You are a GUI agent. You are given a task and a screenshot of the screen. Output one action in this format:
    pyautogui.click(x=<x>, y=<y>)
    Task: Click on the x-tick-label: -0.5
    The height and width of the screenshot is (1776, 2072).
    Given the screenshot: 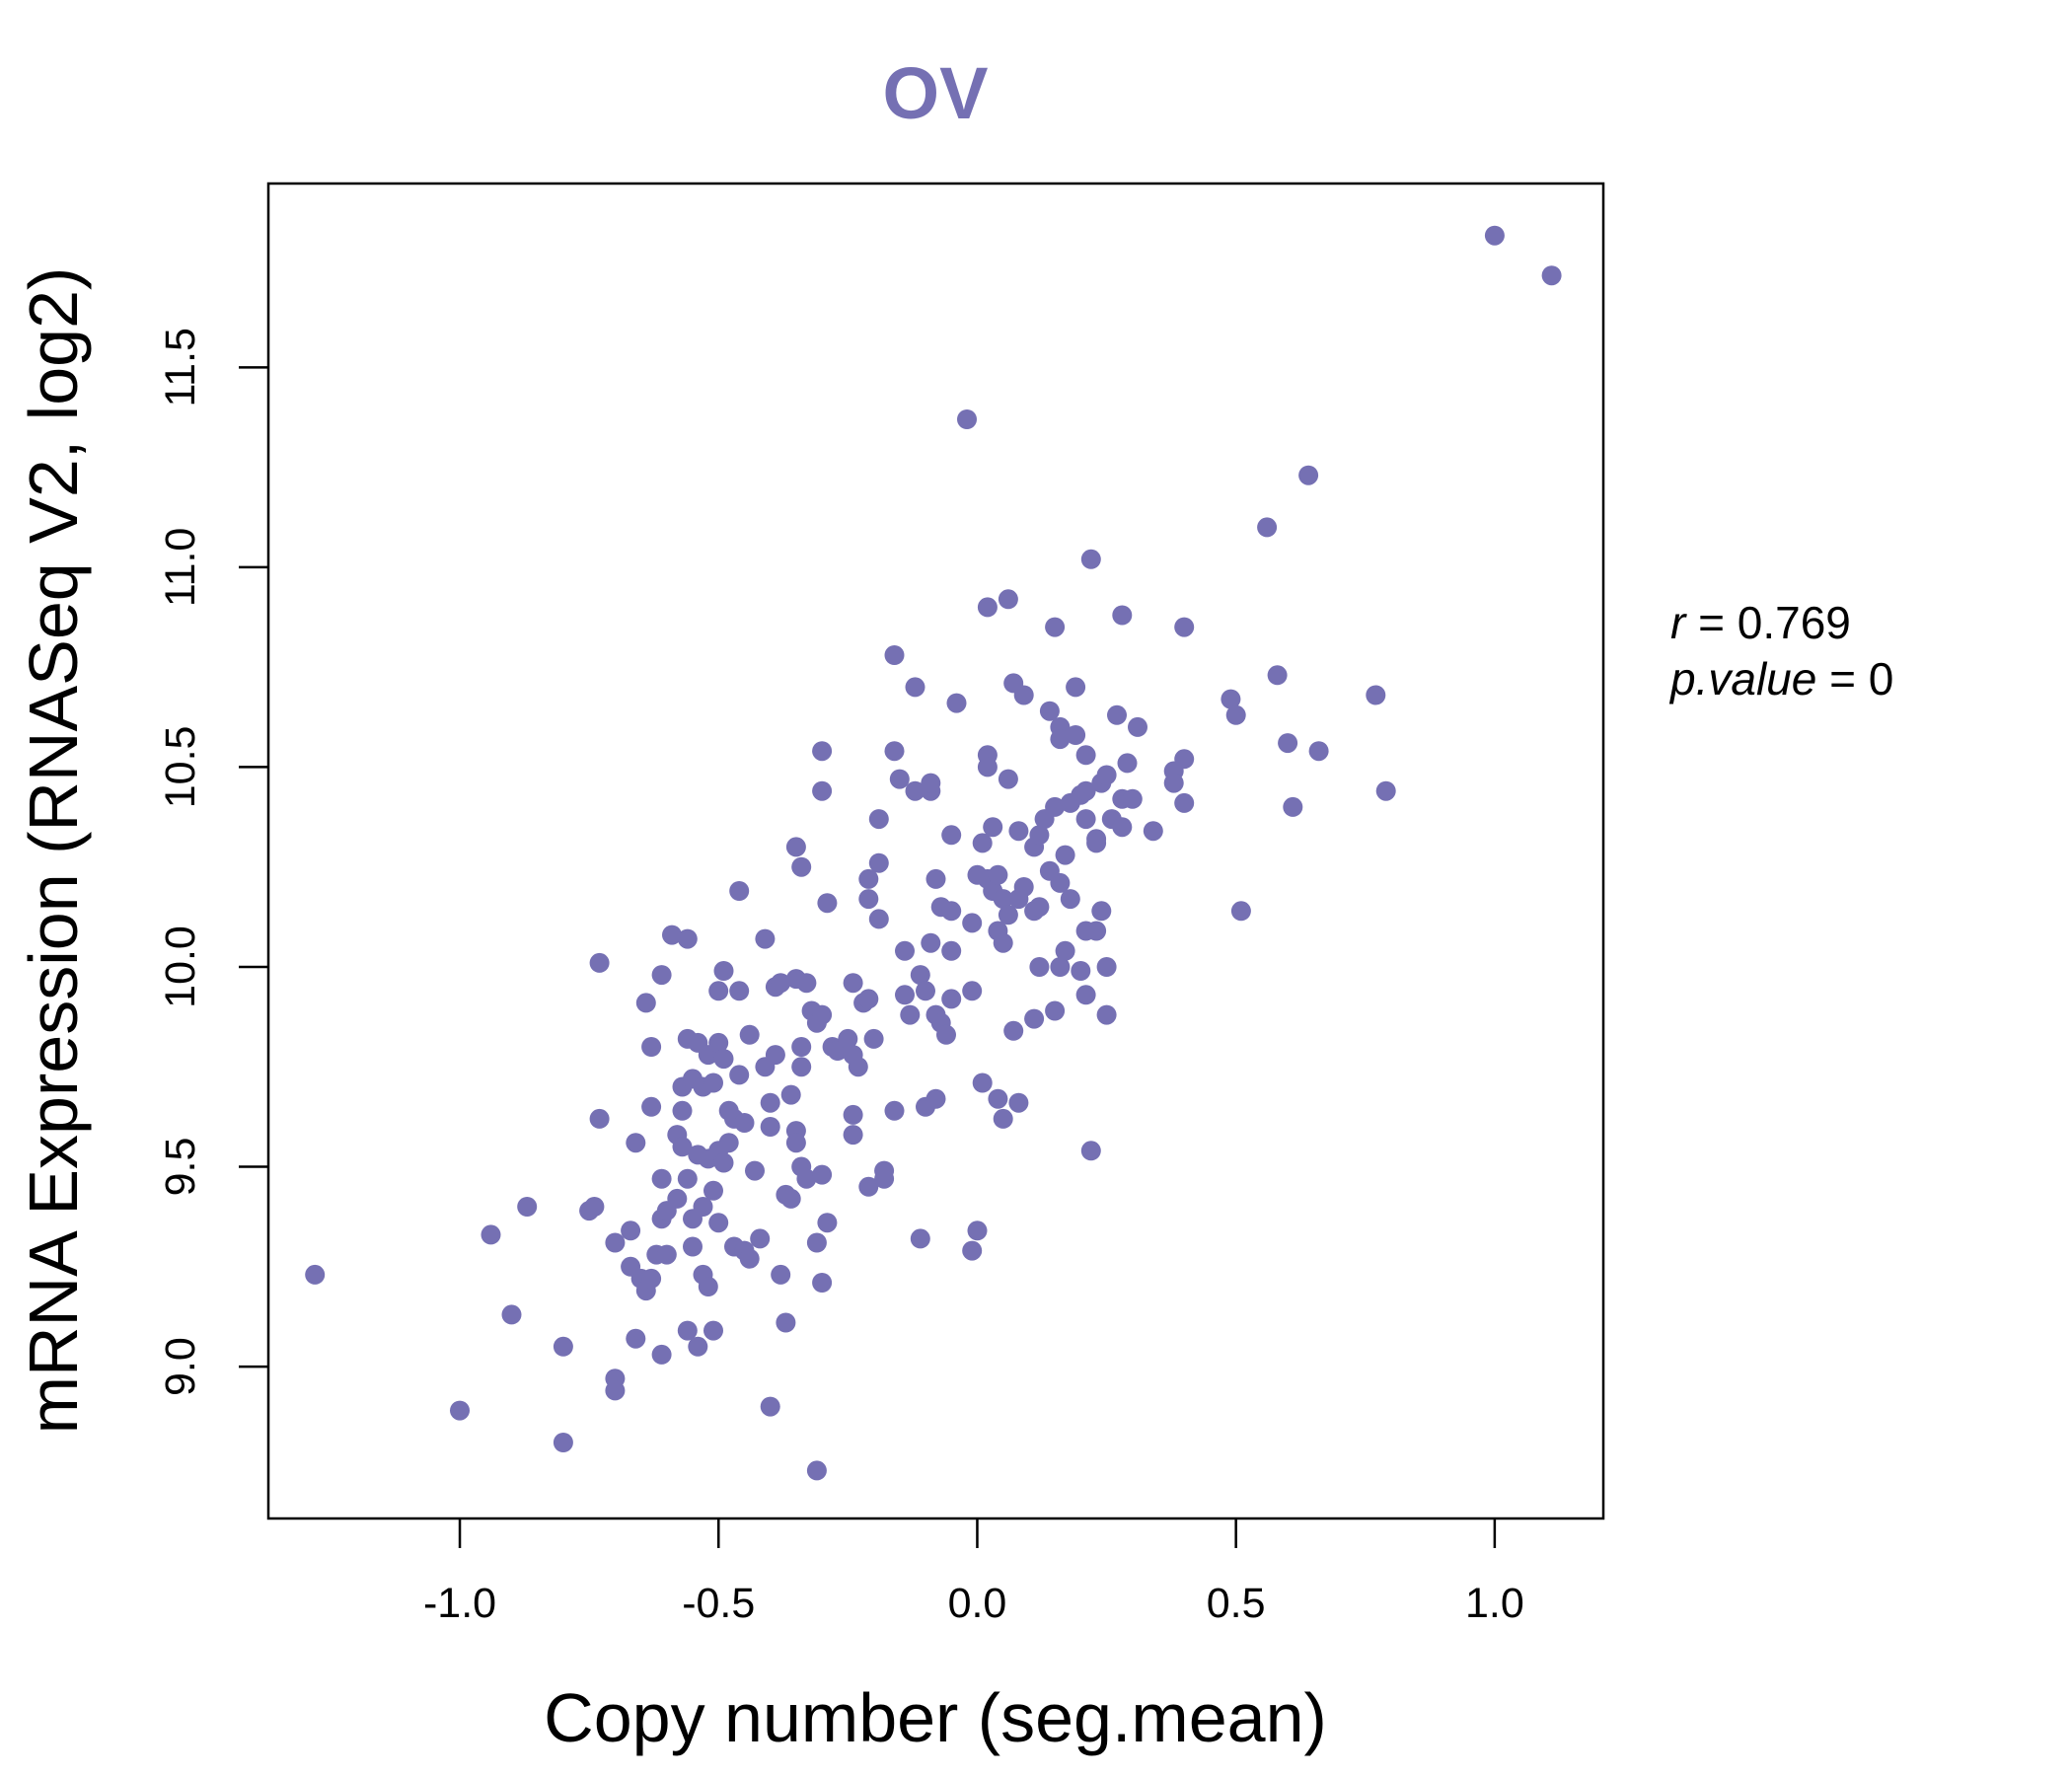 What is the action you would take?
    pyautogui.click(x=718, y=1603)
    